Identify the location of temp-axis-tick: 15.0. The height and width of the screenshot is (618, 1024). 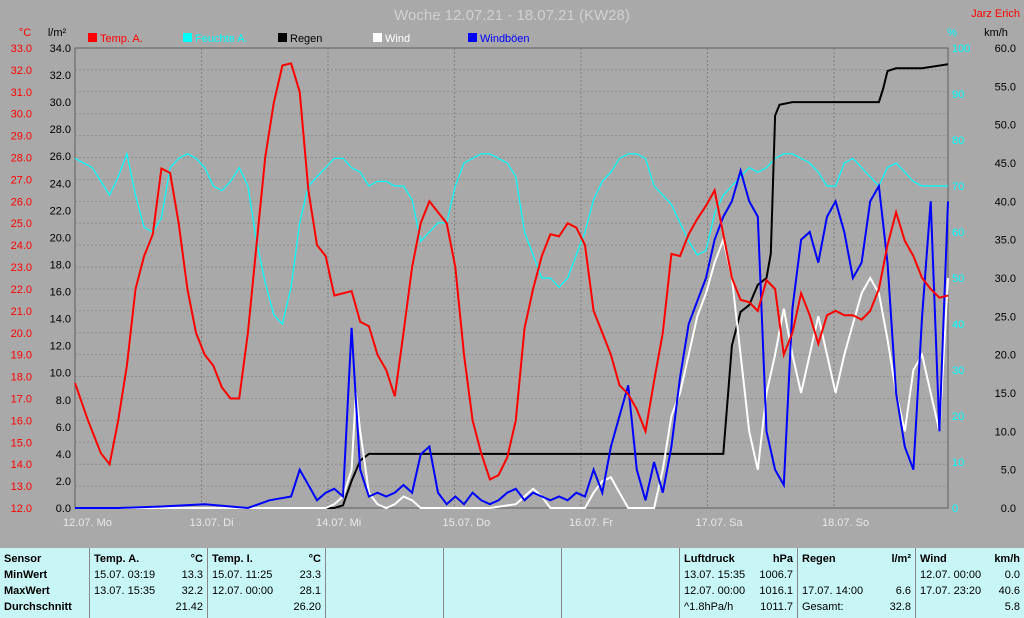
(21, 443).